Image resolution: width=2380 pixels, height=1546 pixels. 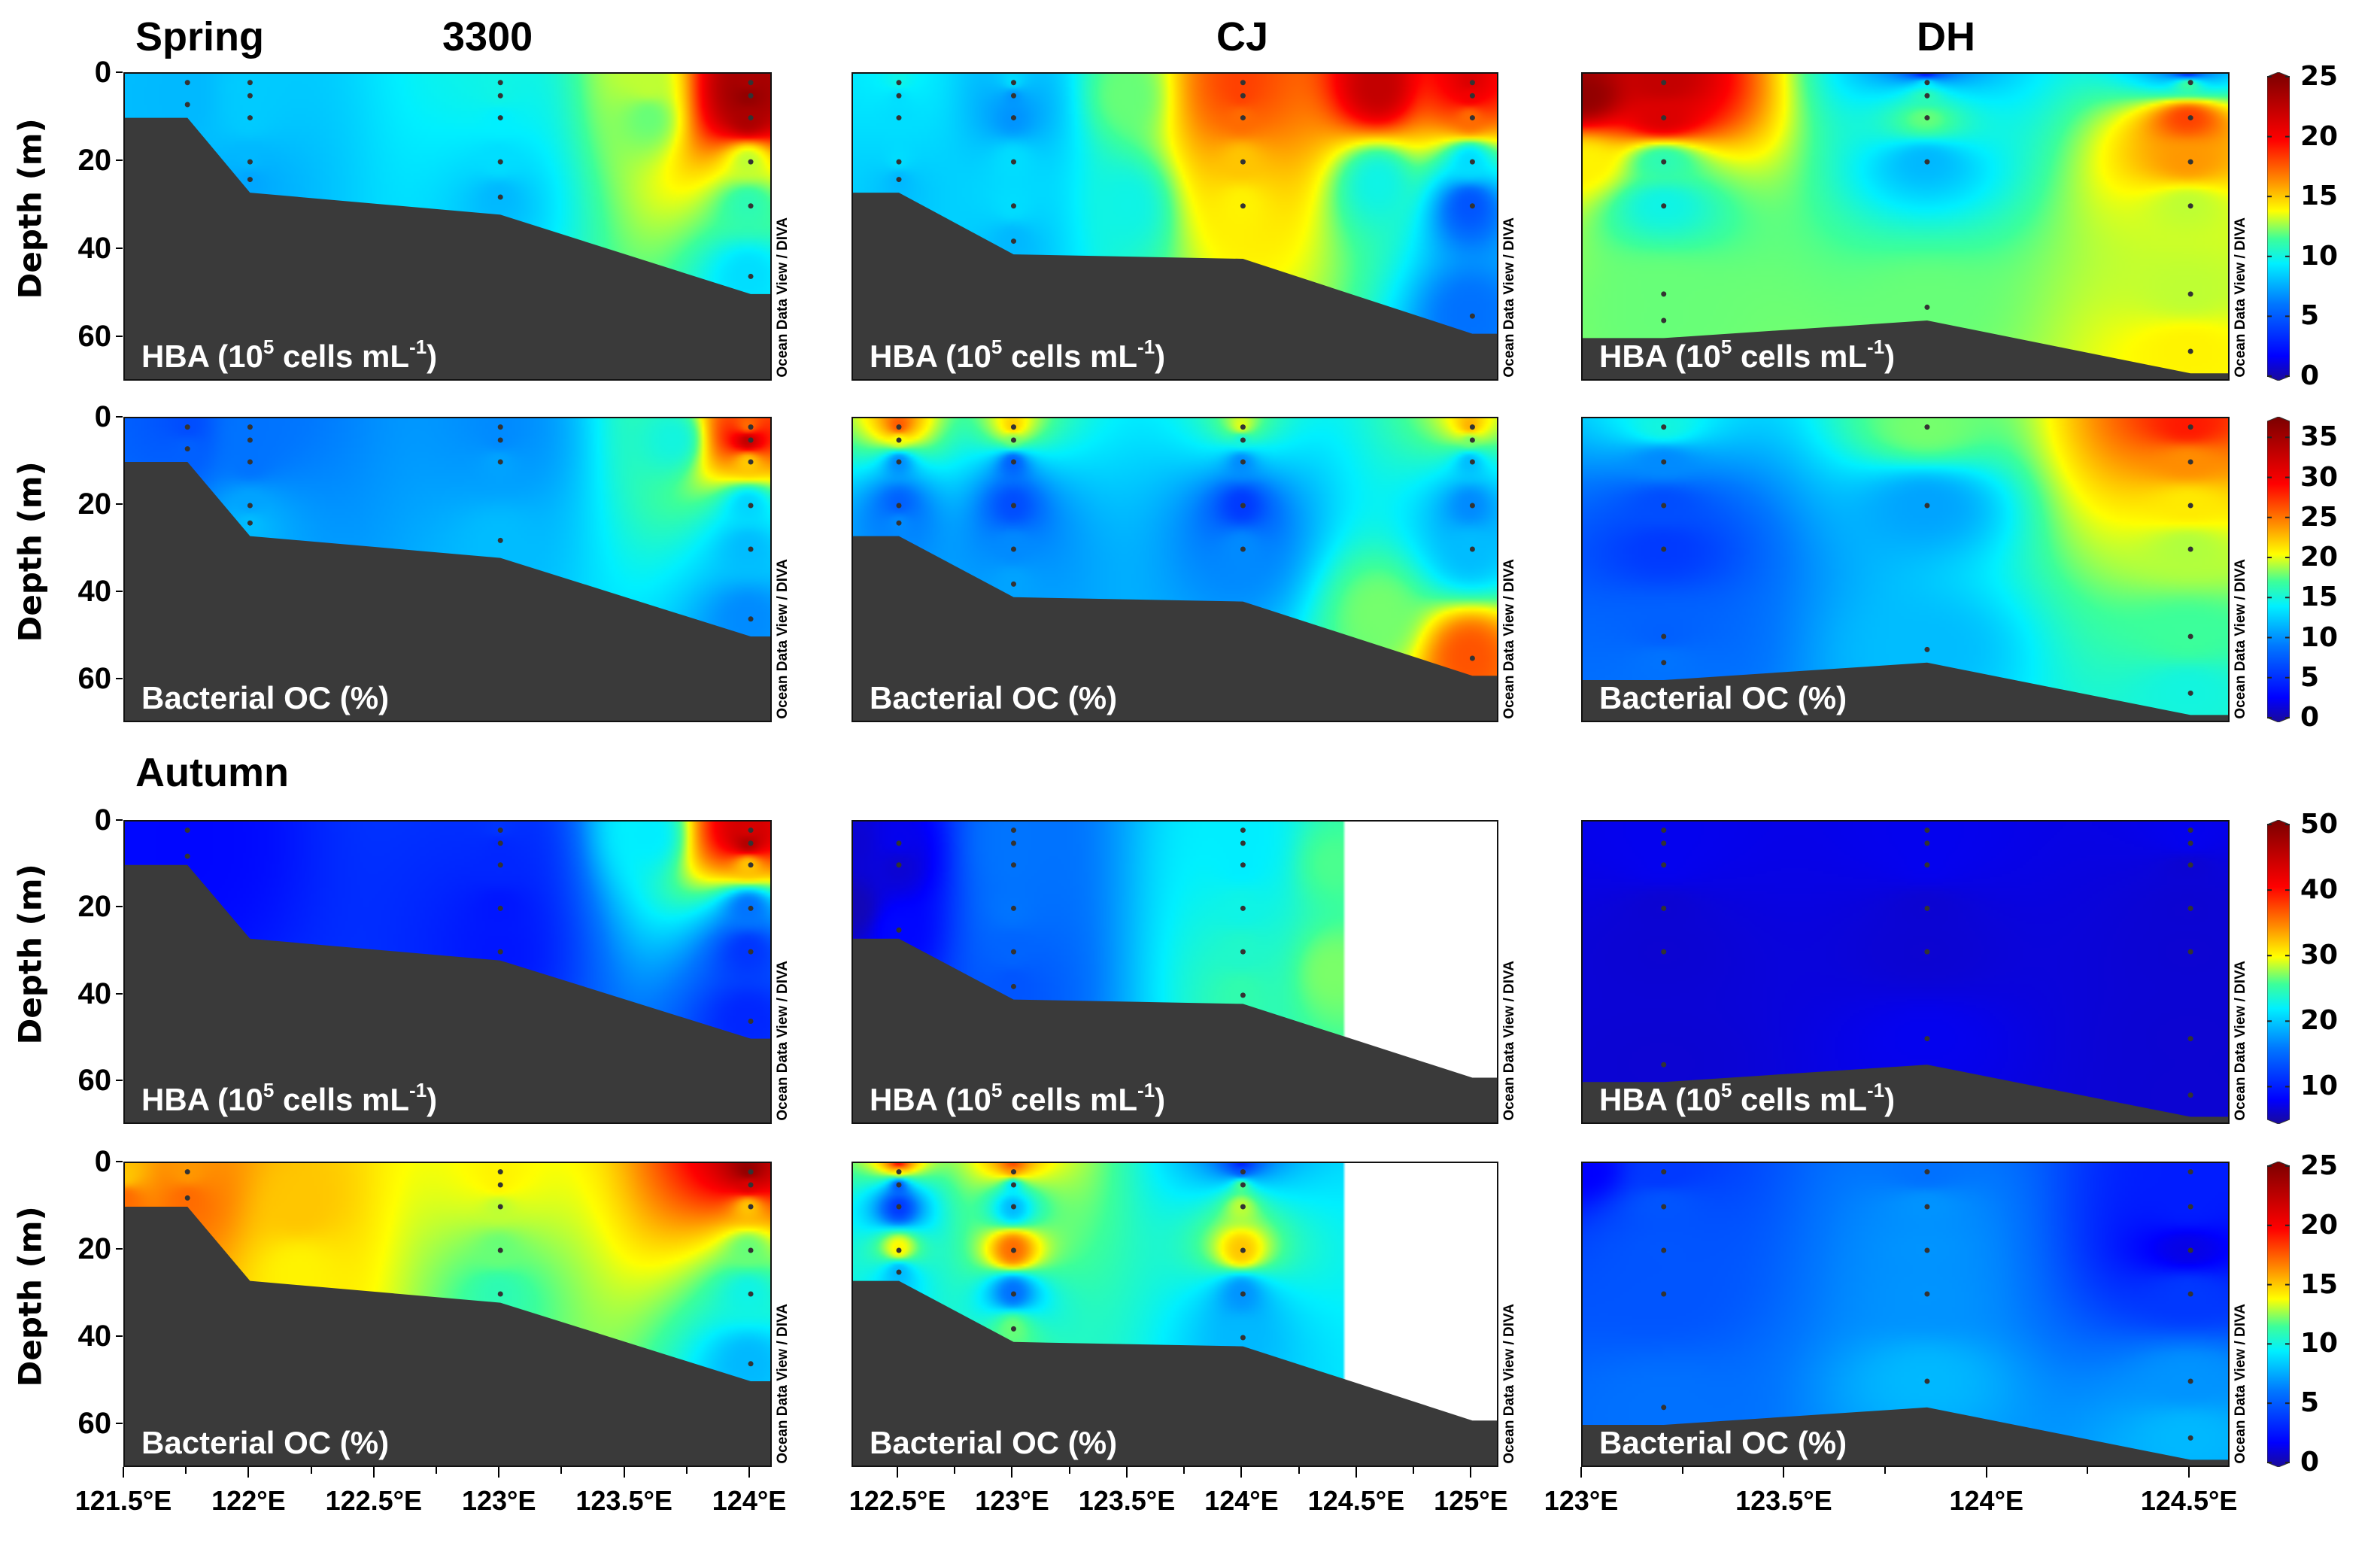 I want to click on y-tick-label: 40, so click(x=94, y=1336).